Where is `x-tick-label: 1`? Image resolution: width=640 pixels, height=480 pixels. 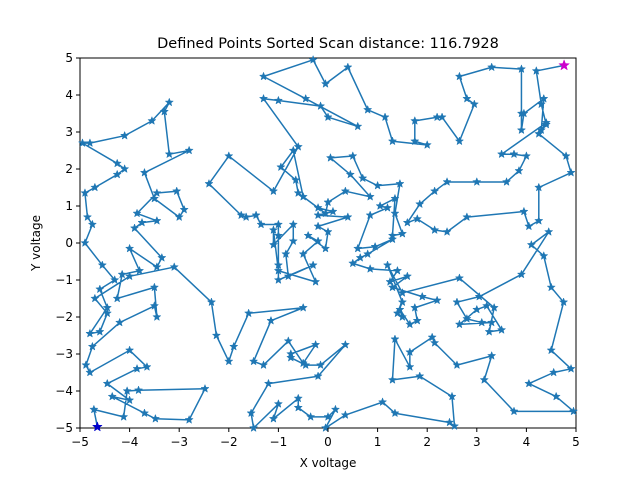 x-tick-label: 1 is located at coordinates (378, 442).